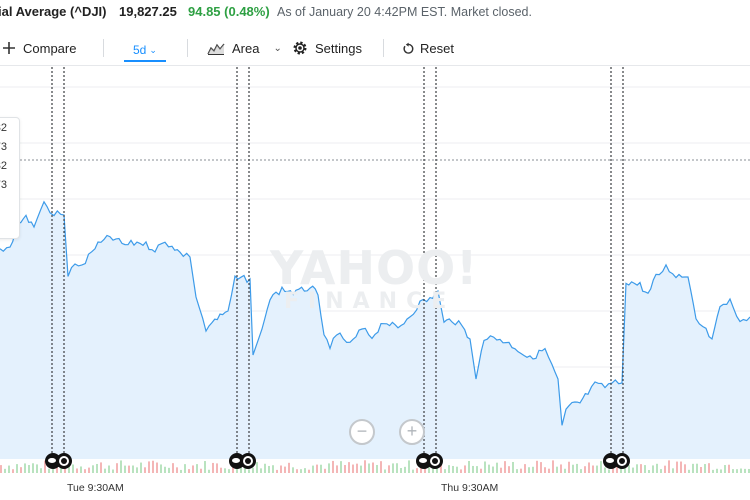 This screenshot has height=500, width=750. I want to click on zoom-out-button: −, so click(362, 432).